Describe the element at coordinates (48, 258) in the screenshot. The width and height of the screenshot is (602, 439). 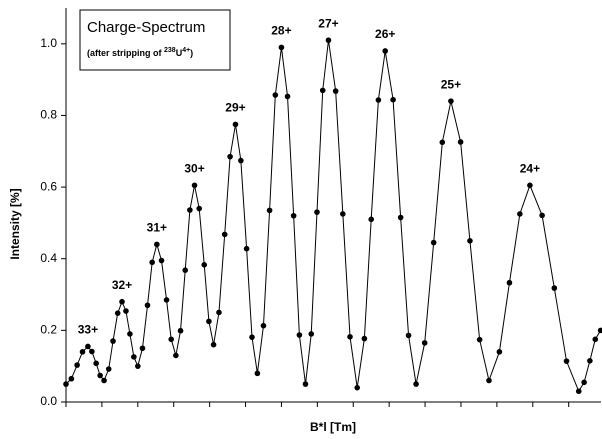
I see `y-tick-label: 0.4` at that location.